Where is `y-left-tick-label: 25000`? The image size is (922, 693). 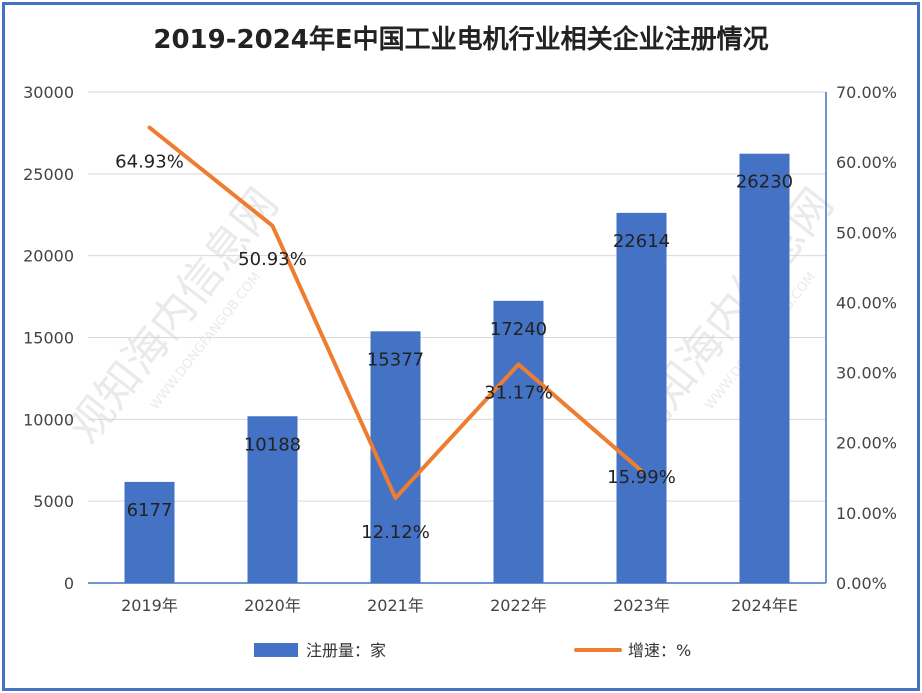 y-left-tick-label: 25000 is located at coordinates (48, 174).